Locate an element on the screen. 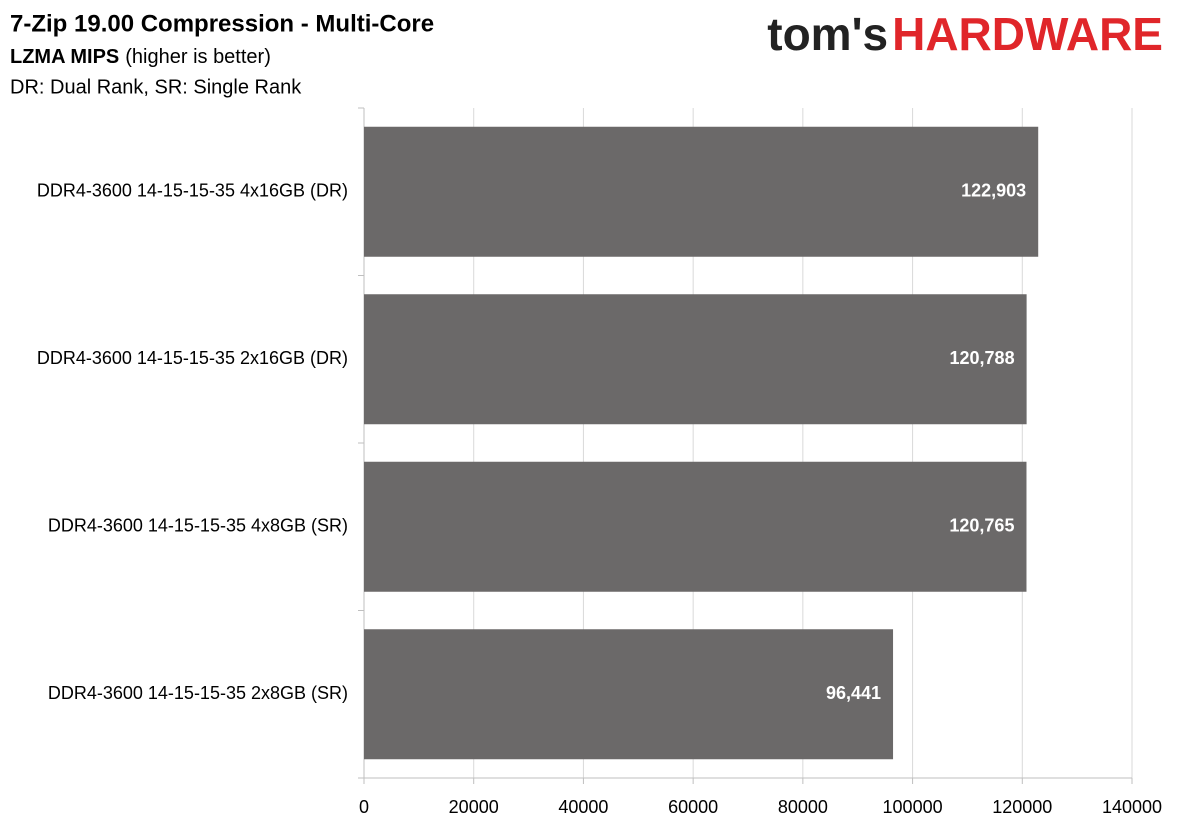 The height and width of the screenshot is (833, 1179). x-tick-label: 80000 is located at coordinates (803, 807).